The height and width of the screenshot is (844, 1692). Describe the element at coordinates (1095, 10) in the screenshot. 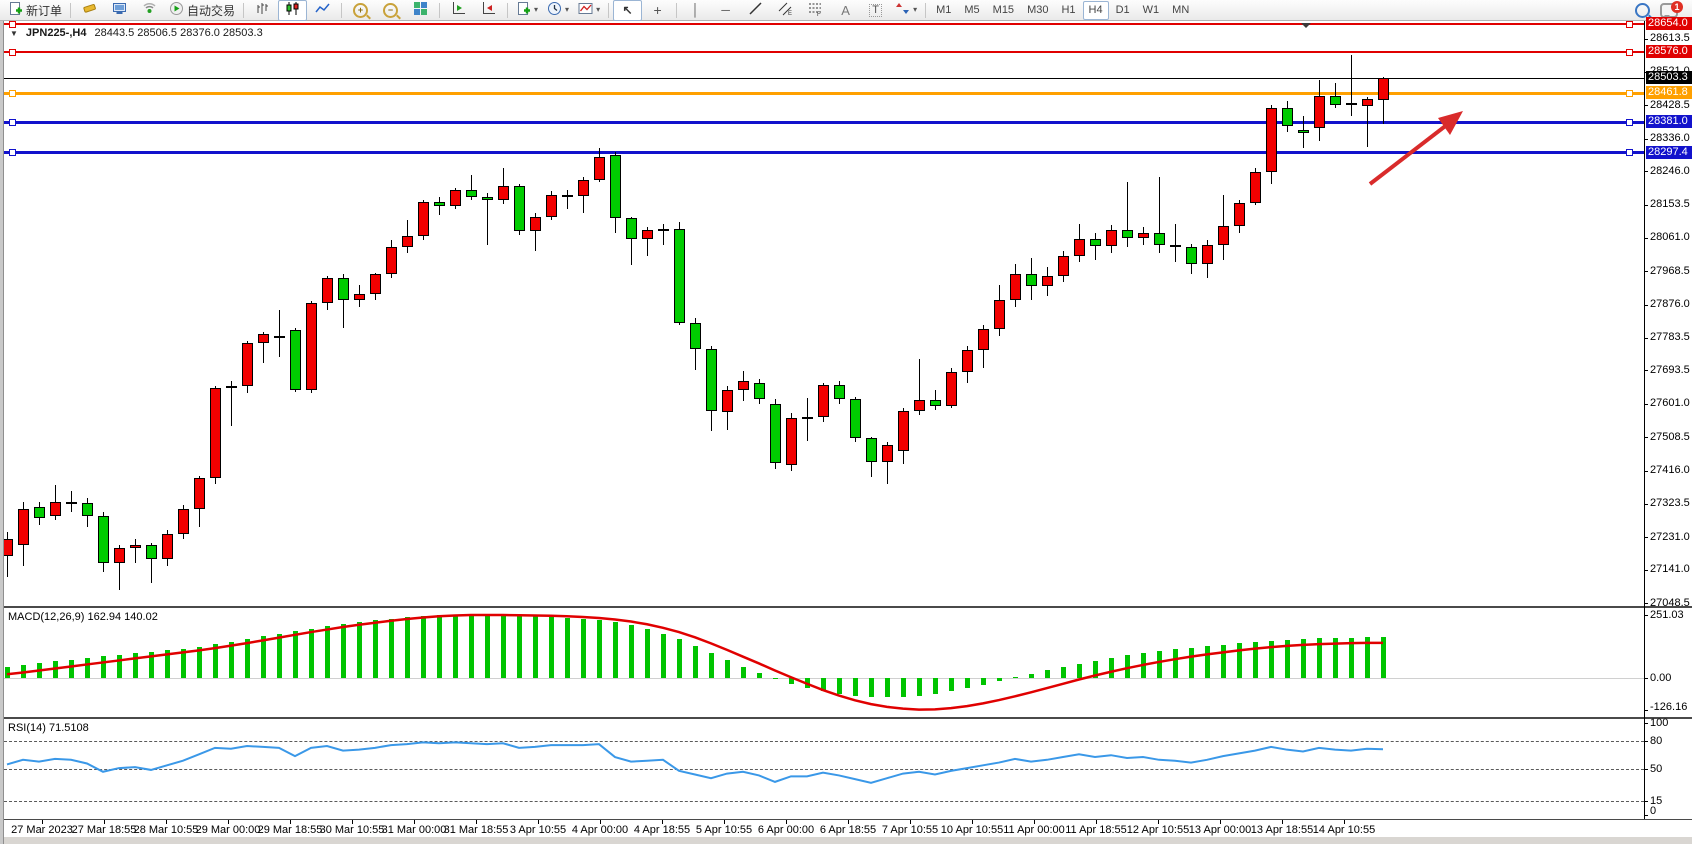

I see `timeframe-button-h4: H4` at that location.